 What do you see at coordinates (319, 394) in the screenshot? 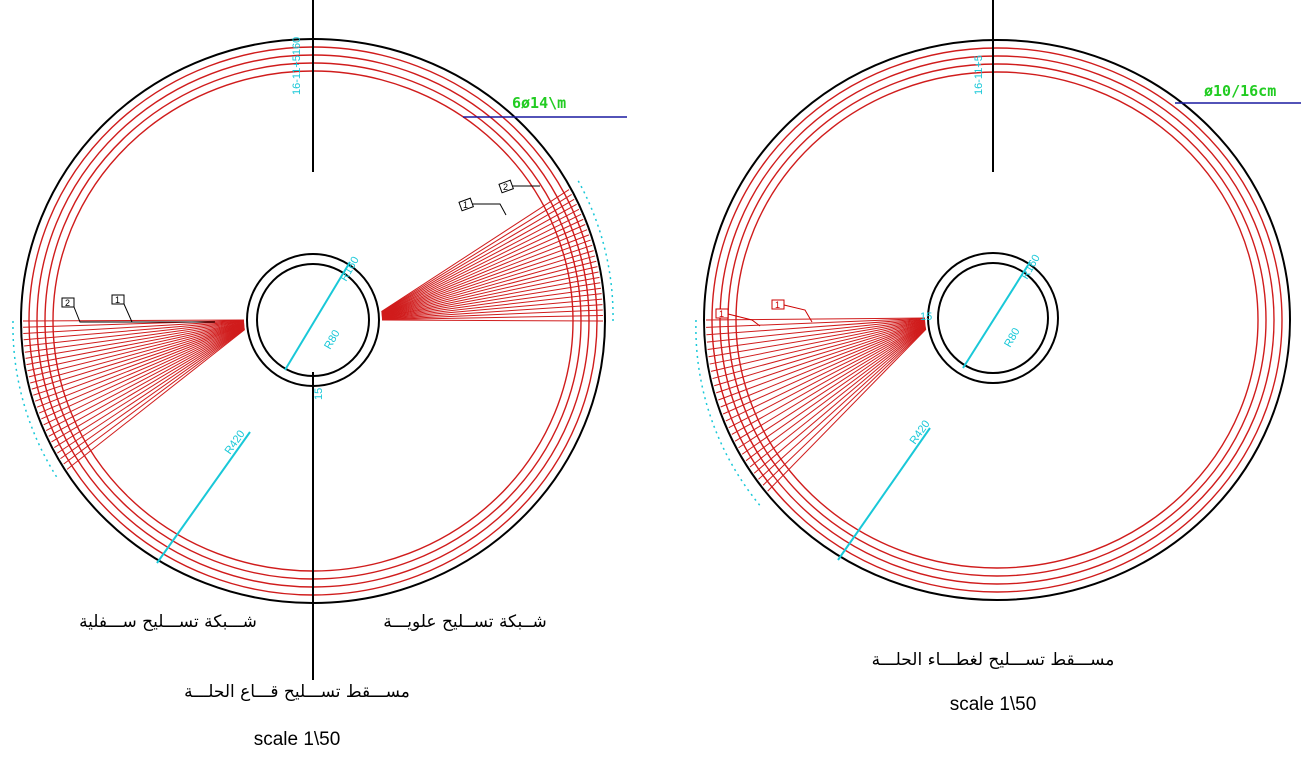
I see `dim-text: 15` at bounding box center [319, 394].